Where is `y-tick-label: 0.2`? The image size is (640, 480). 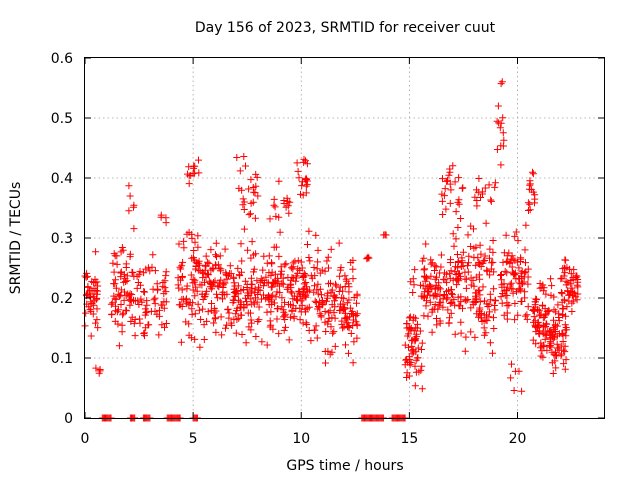 y-tick-label: 0.2 is located at coordinates (62, 299).